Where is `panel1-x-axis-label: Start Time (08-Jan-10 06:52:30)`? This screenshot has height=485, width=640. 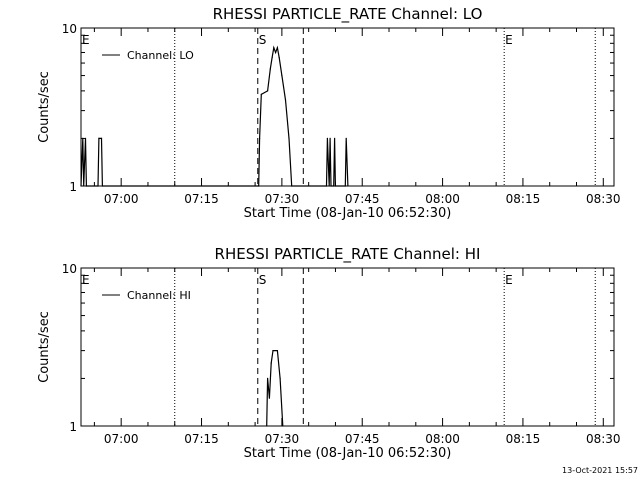
panel1-x-axis-label: Start Time (08-Jan-10 06:52:30) is located at coordinates (348, 213).